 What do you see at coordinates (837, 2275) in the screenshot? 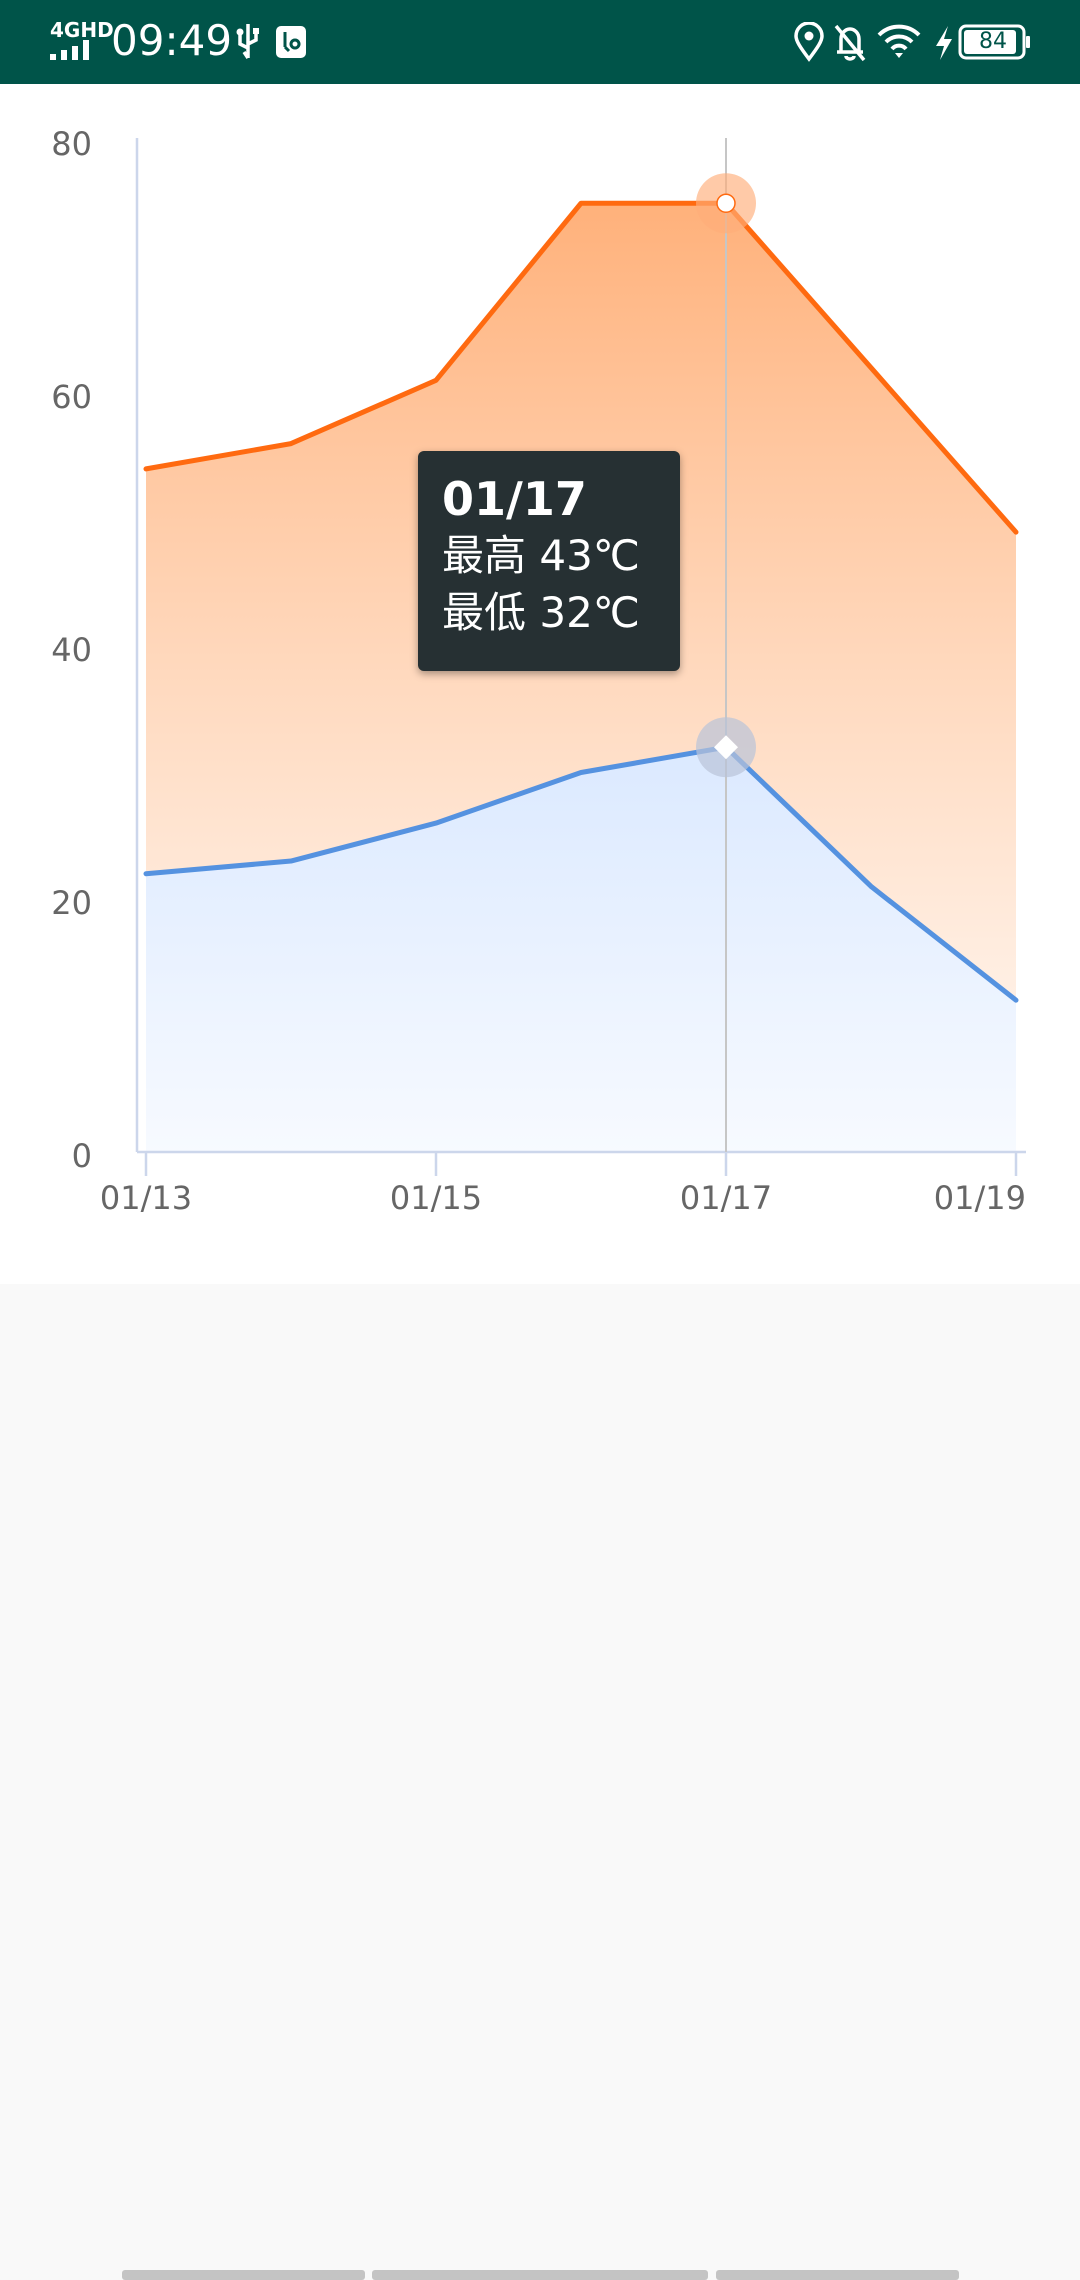
I see `bottom-indicator-right` at bounding box center [837, 2275].